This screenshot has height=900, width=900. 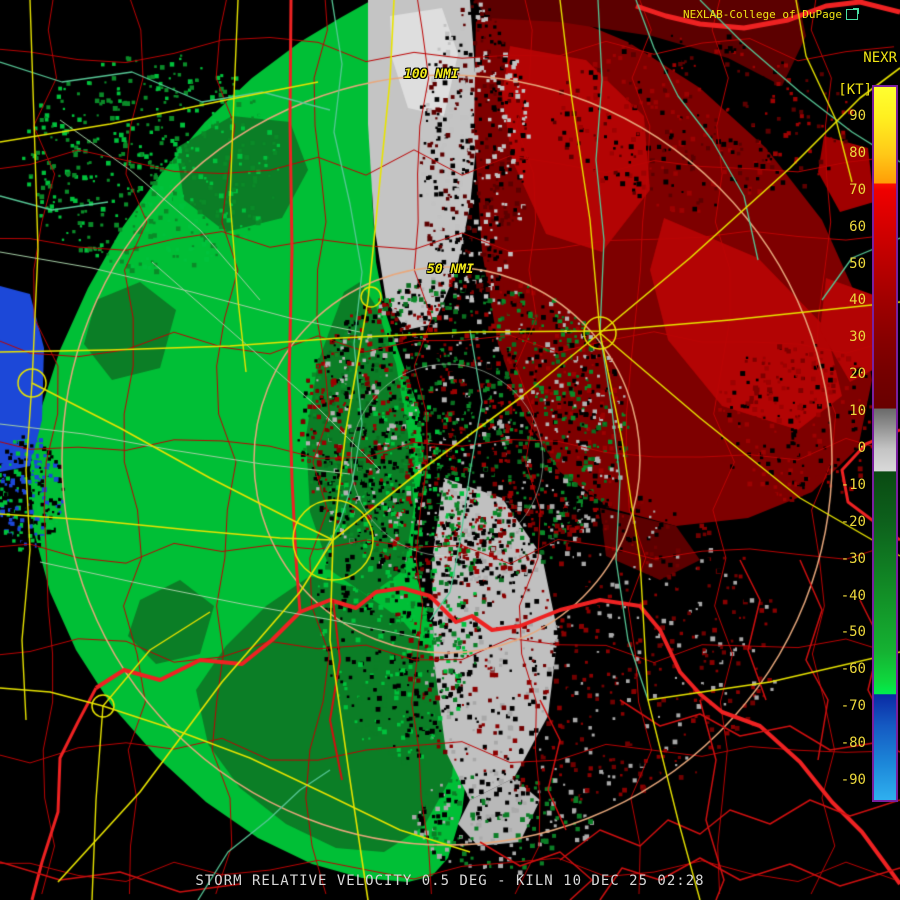 I want to click on colorbar-tick-label: 90, so click(x=857, y=116).